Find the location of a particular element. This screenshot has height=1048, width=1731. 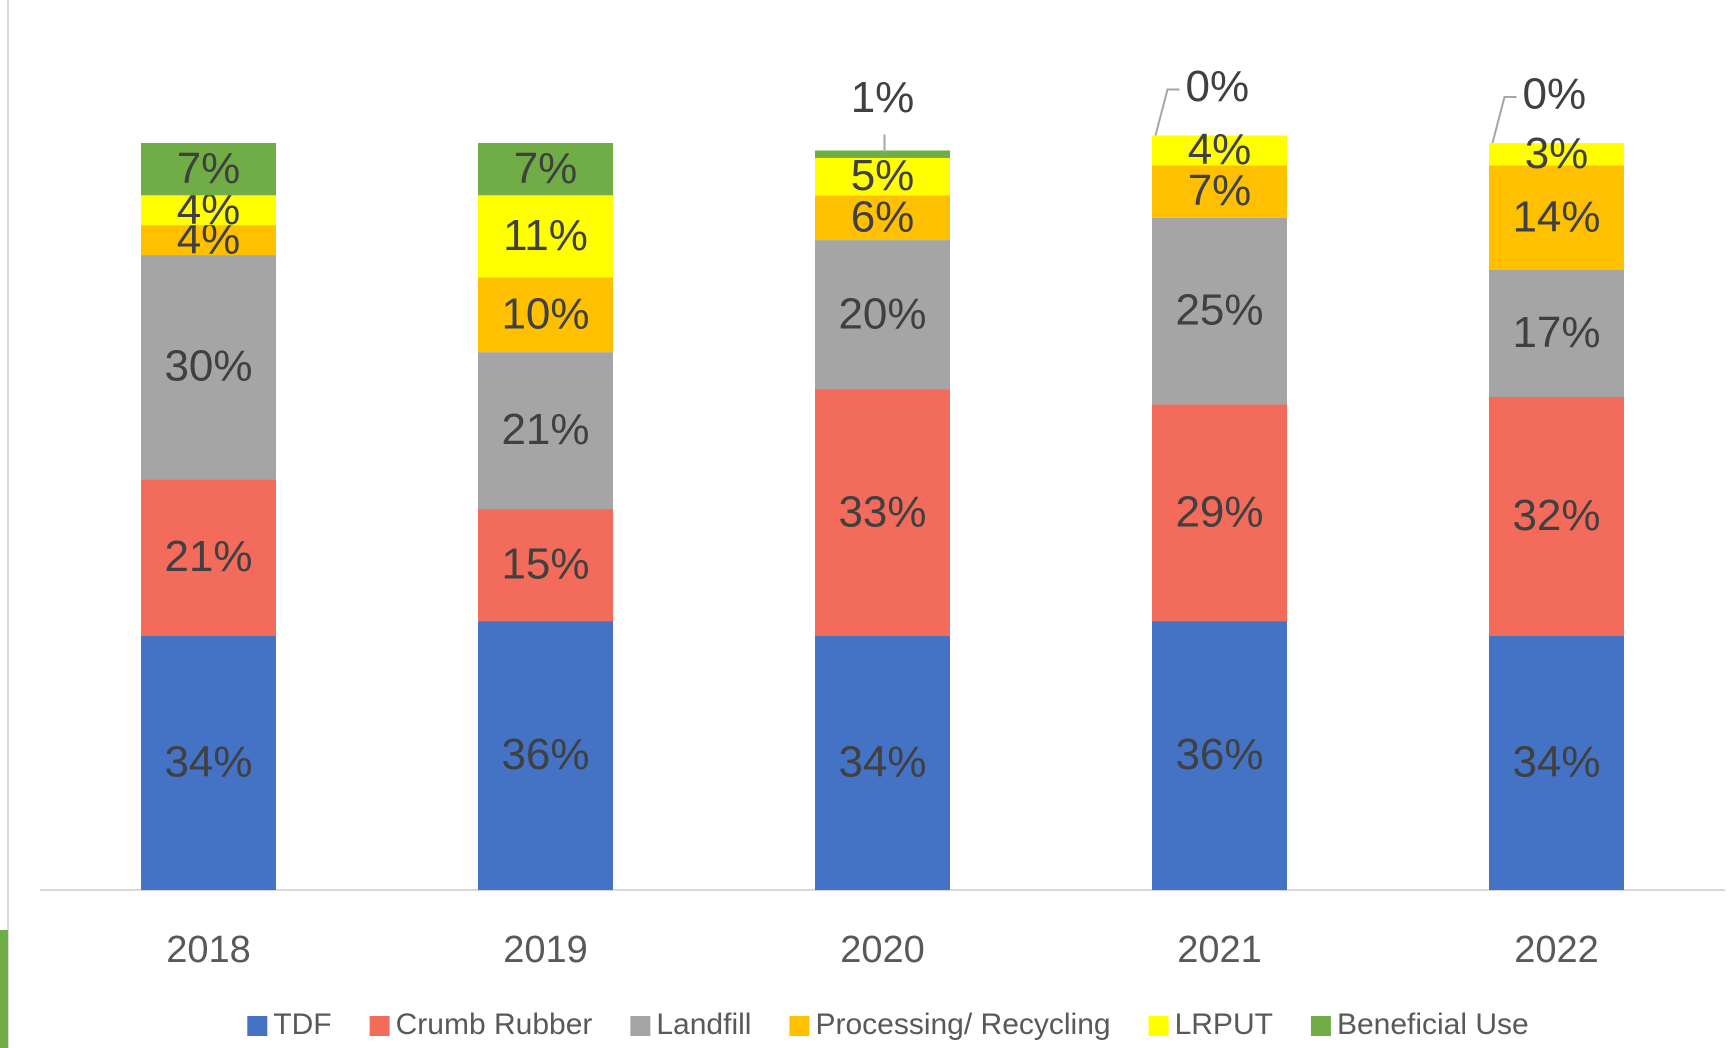

x-tick-label: 2020 is located at coordinates (882, 950).